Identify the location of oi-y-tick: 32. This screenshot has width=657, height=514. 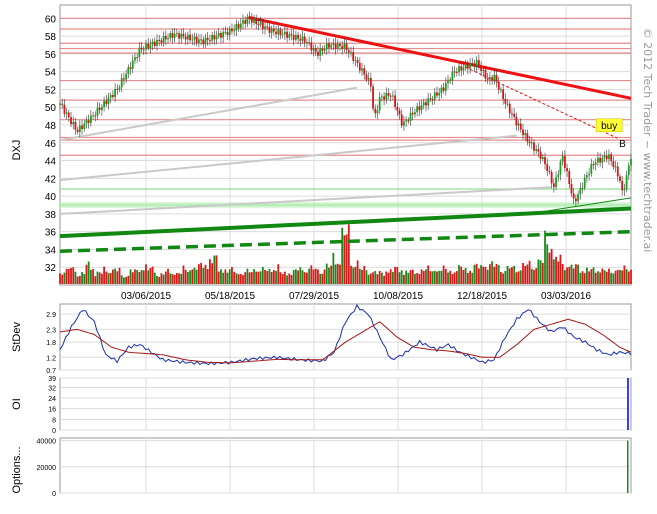
(52, 388).